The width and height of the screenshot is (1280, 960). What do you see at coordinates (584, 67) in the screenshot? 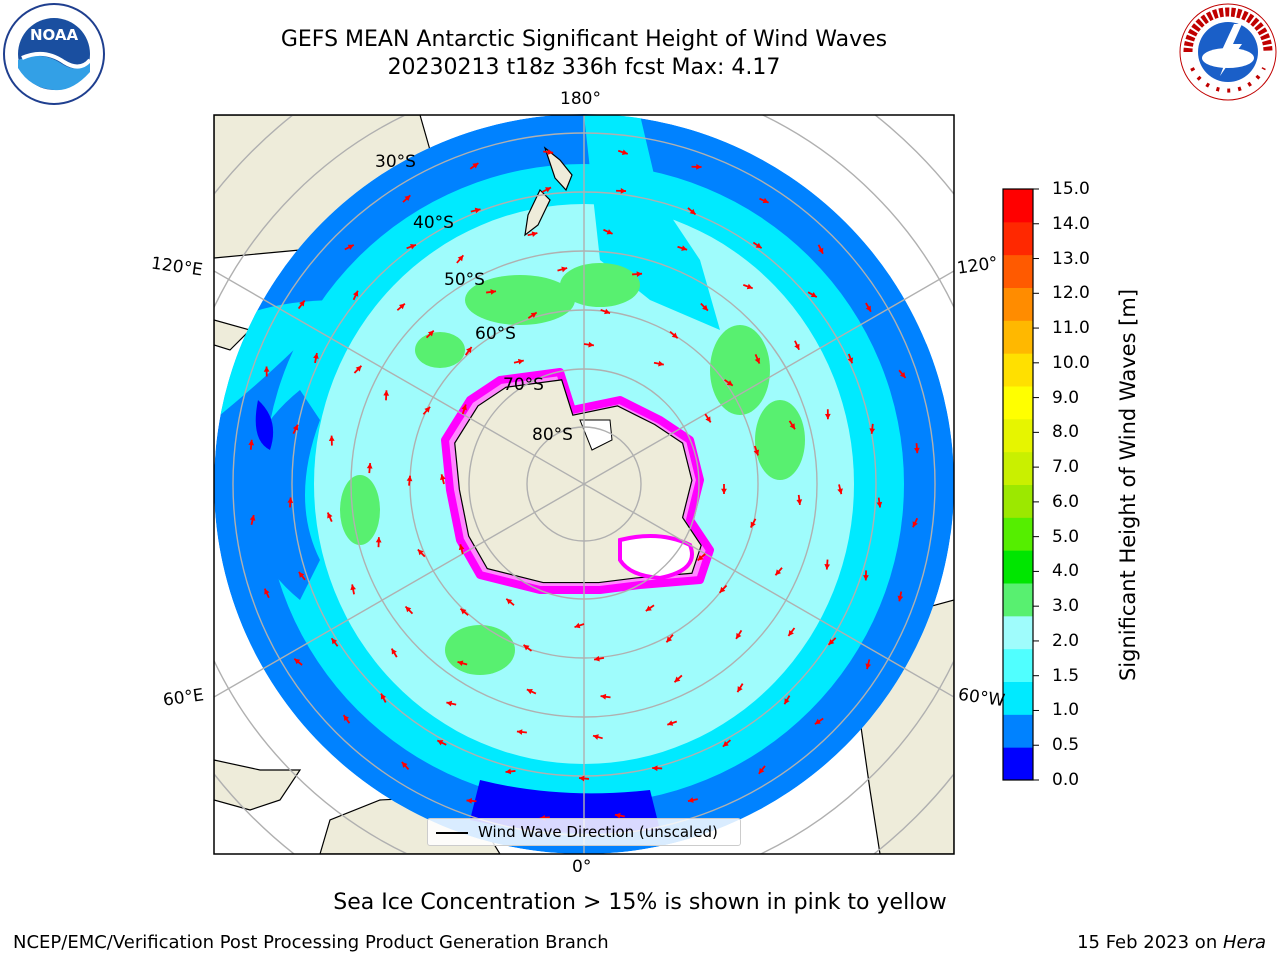
I see `chart-subtitle: 20230213 t18z 336h fcst Max: 4.17` at bounding box center [584, 67].